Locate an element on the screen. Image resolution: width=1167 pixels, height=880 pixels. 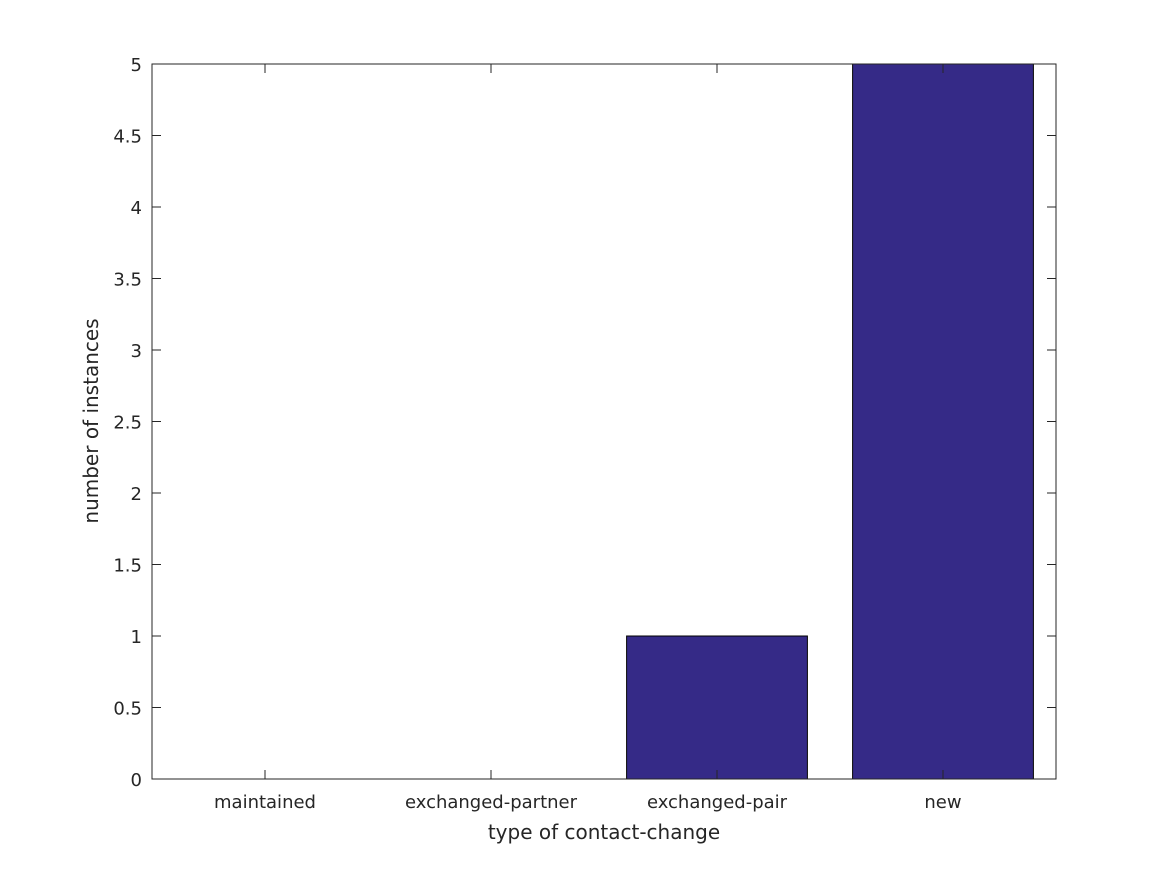
bar-exchanged-pair is located at coordinates (717, 707).